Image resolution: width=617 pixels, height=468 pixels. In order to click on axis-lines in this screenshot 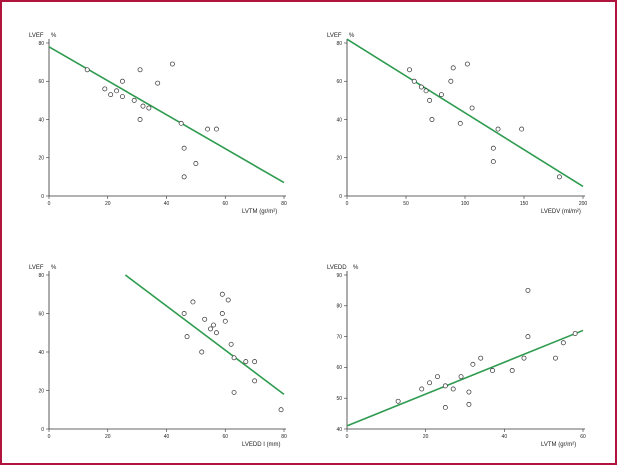, I will do `click(465, 350)`.